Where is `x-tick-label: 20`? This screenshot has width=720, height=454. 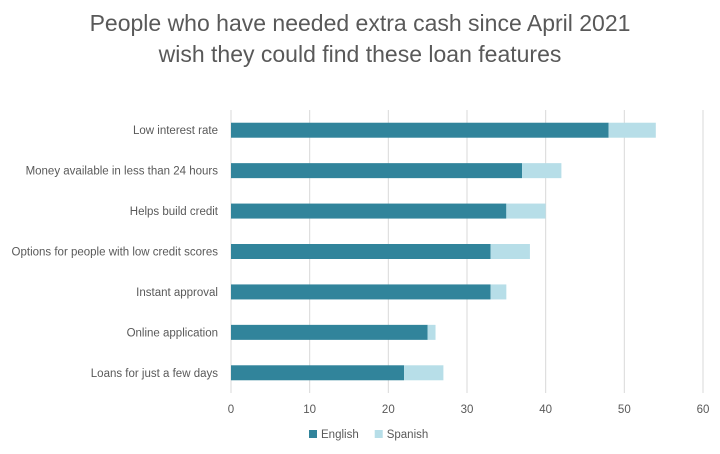 x-tick-label: 20 is located at coordinates (388, 410).